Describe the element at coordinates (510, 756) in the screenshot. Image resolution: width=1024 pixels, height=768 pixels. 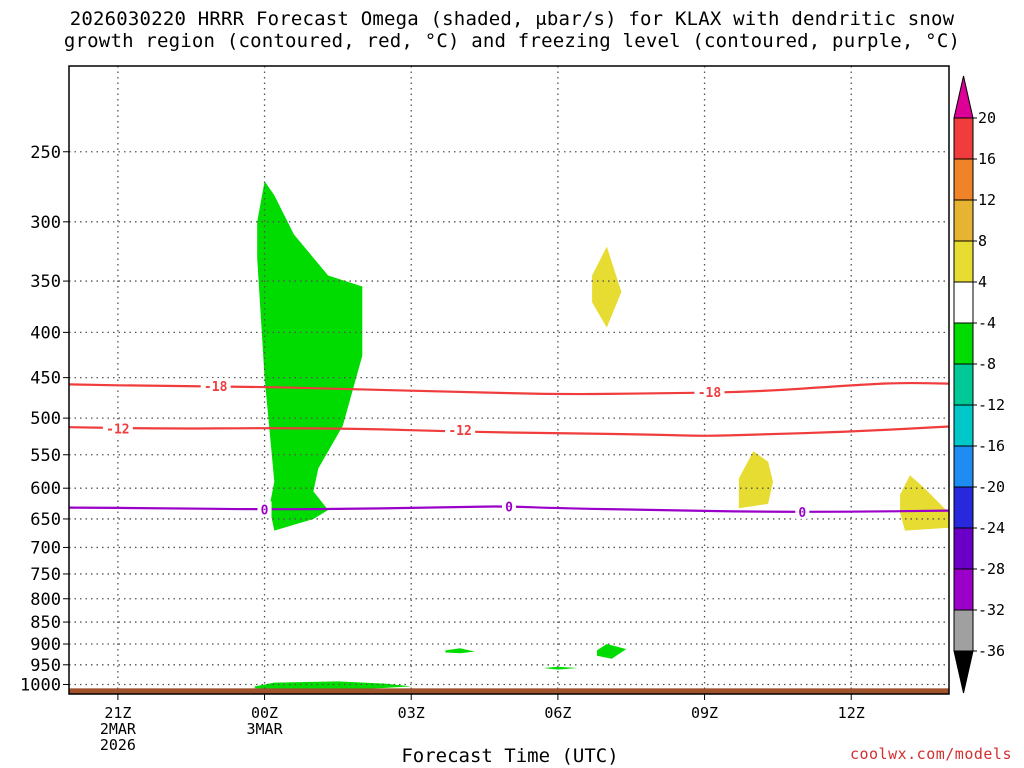
I see `x-axis-title: Forecast Time (UTC)` at that location.